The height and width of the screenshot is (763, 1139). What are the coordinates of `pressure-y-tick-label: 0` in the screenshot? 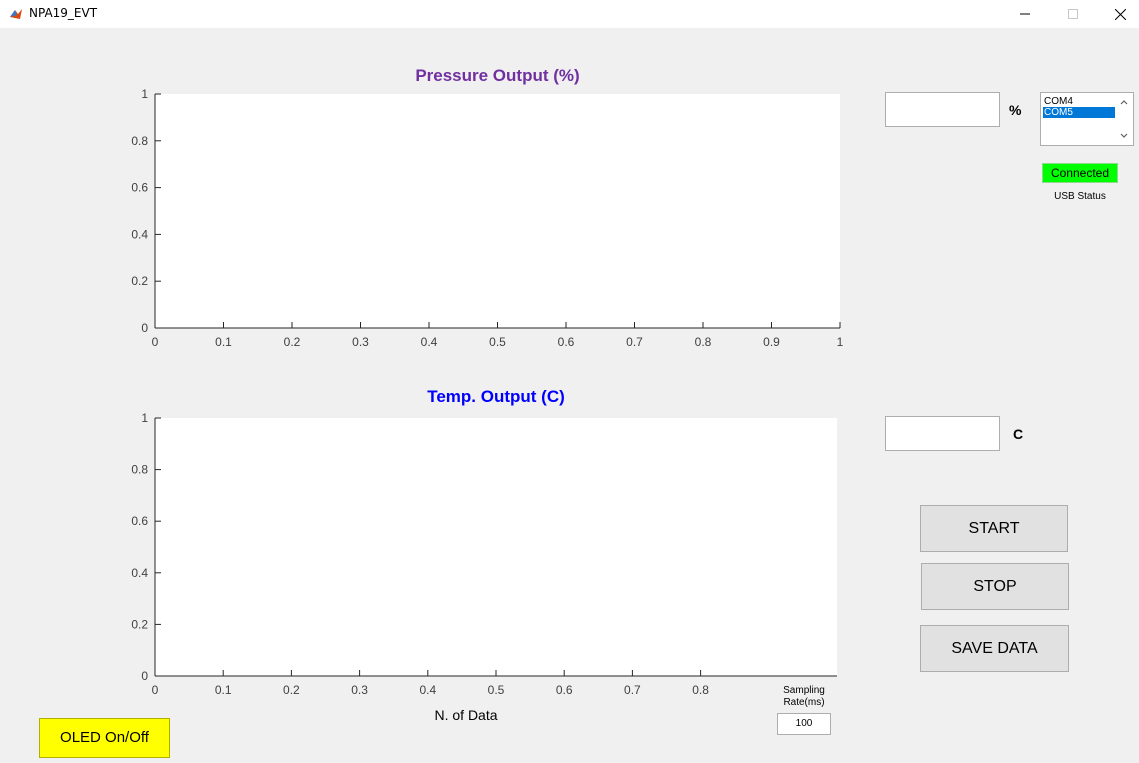 It's located at (144, 328).